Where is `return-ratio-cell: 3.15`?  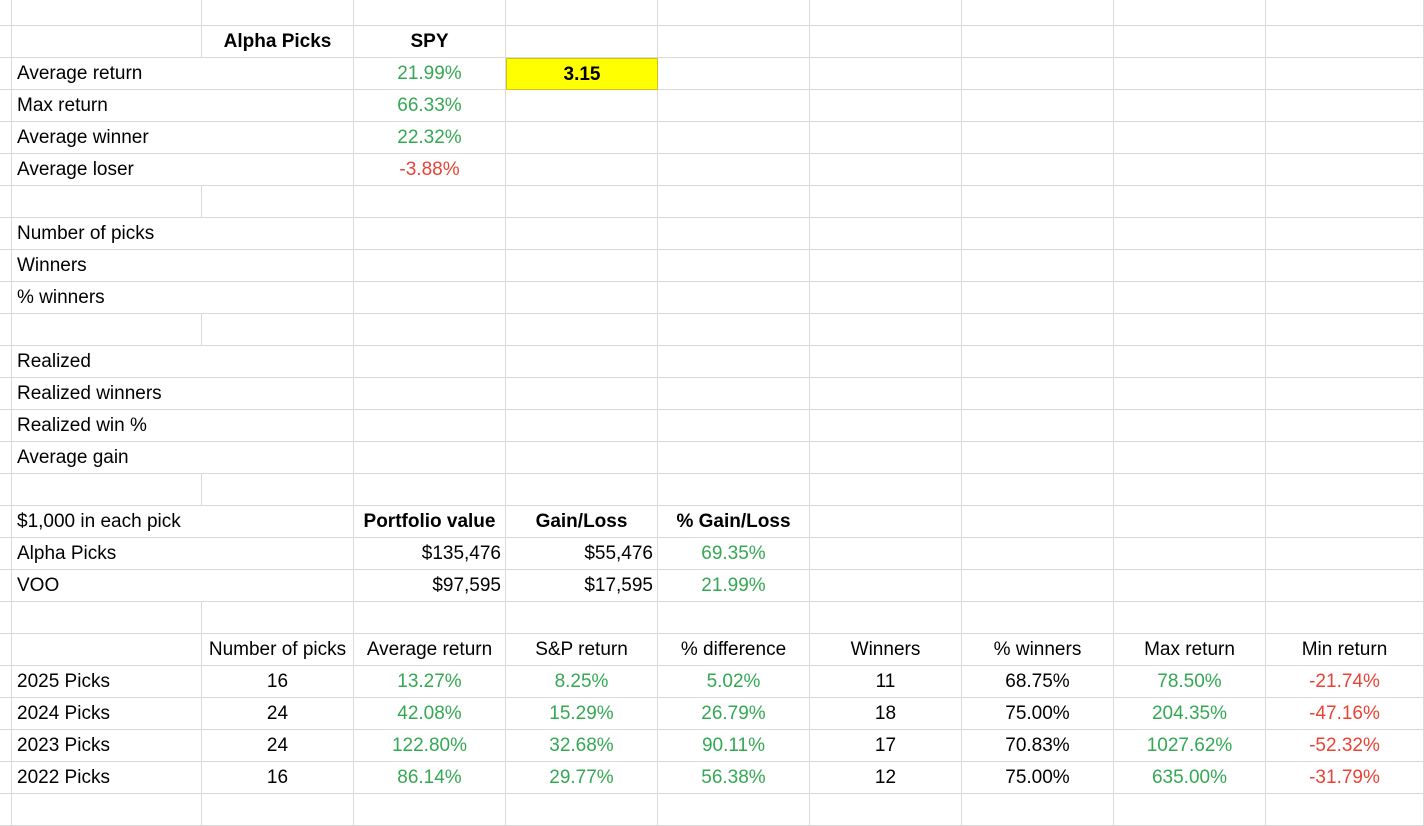
return-ratio-cell: 3.15 is located at coordinates (582, 74).